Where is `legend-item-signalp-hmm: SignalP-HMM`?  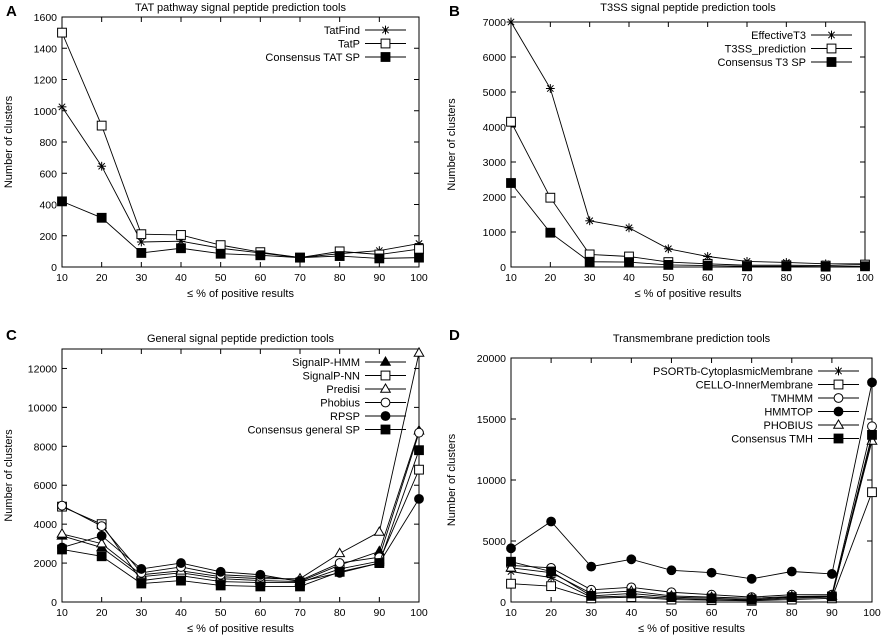
legend-item-signalp-hmm: SignalP-HMM is located at coordinates (349, 362).